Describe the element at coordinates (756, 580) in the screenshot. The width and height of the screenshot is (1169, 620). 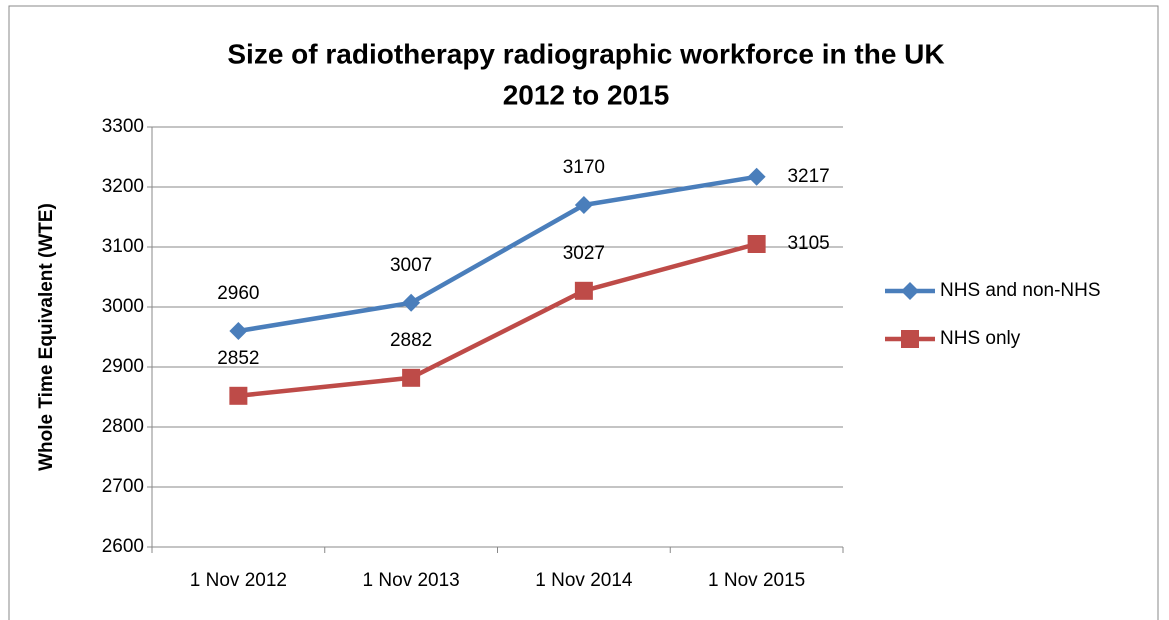
I see `x-tick-label: 1 Nov 2015` at that location.